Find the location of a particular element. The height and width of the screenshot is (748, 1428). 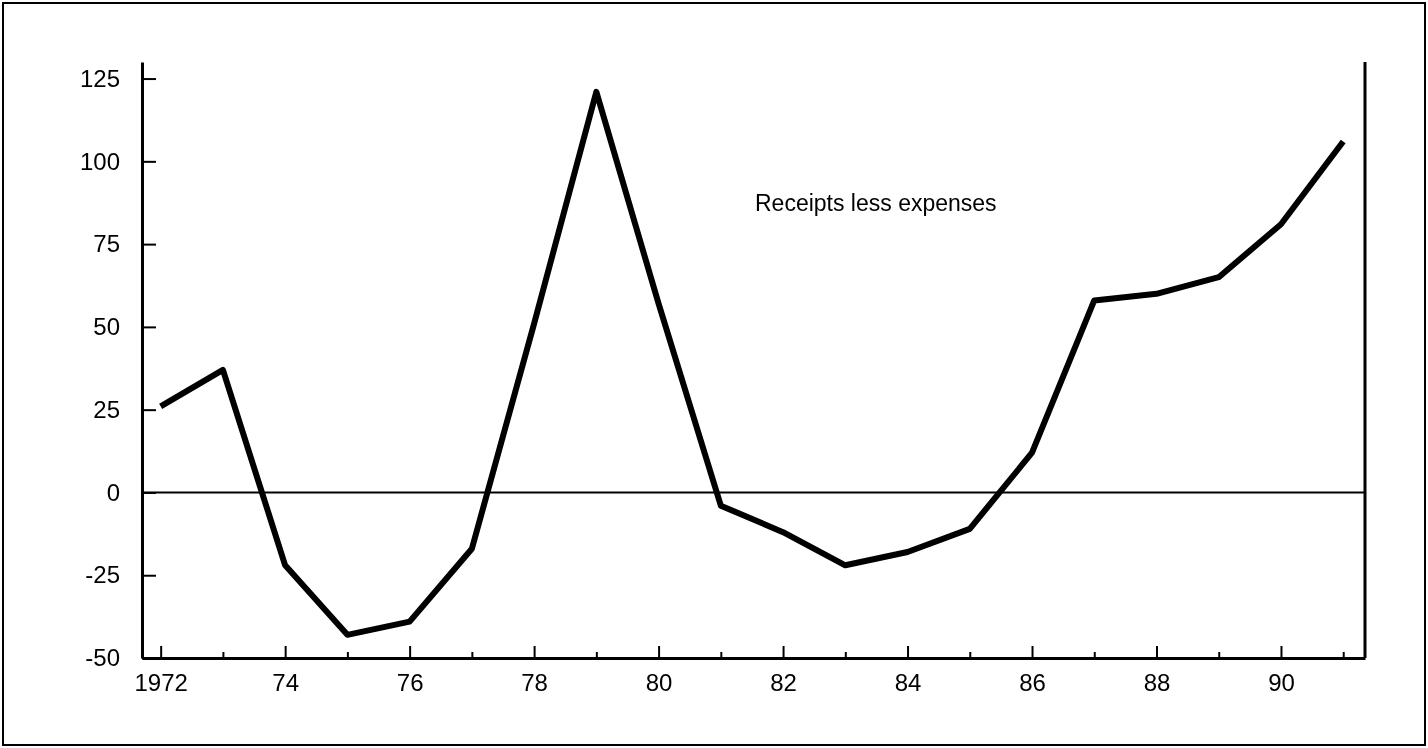

y-tick-label: 50 is located at coordinates (106, 327).